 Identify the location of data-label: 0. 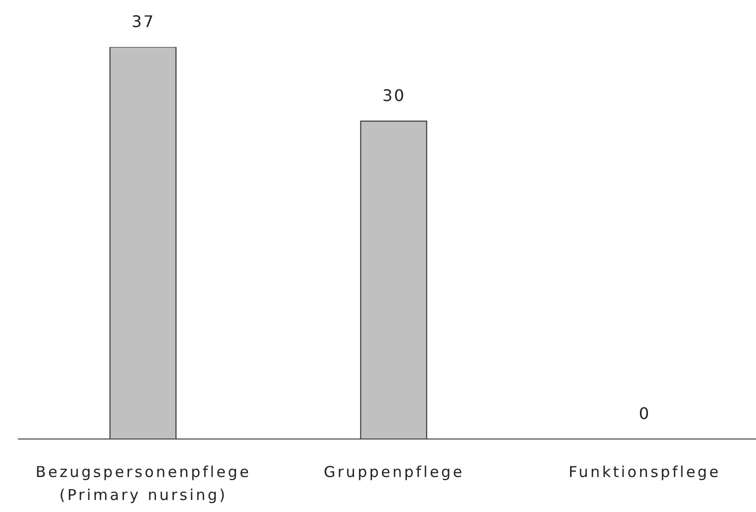
(644, 413).